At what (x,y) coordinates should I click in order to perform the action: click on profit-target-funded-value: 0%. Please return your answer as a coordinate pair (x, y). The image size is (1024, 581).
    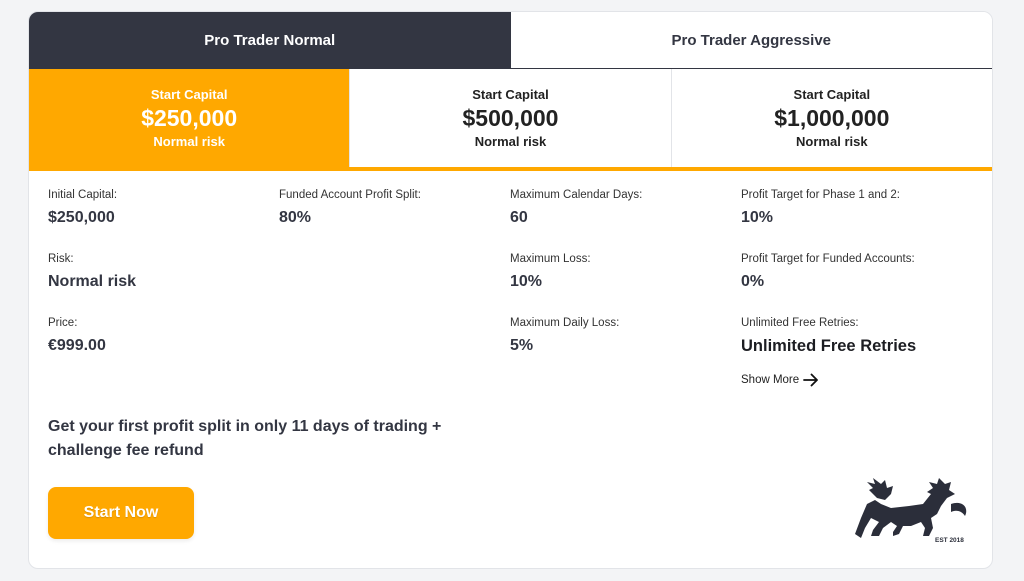
    Looking at the image, I should click on (753, 281).